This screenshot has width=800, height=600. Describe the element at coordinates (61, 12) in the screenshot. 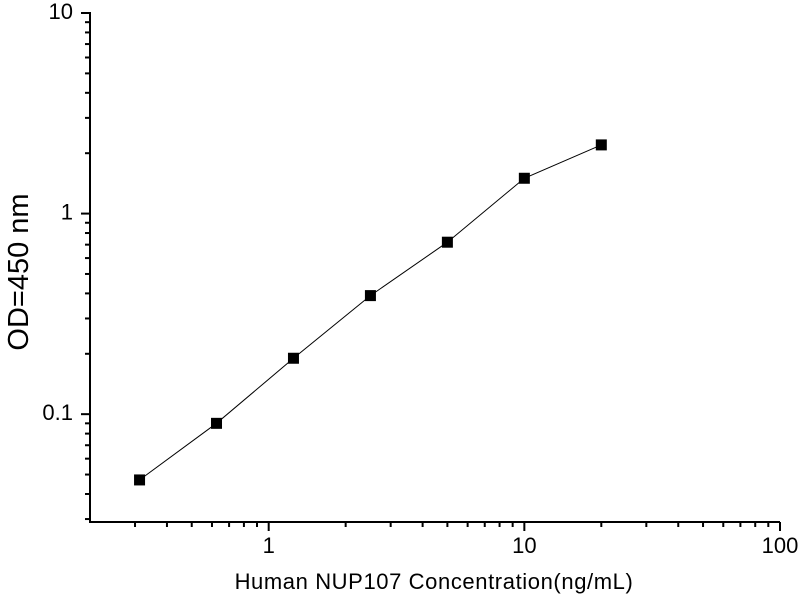

I see `y-tick-label: 10` at that location.